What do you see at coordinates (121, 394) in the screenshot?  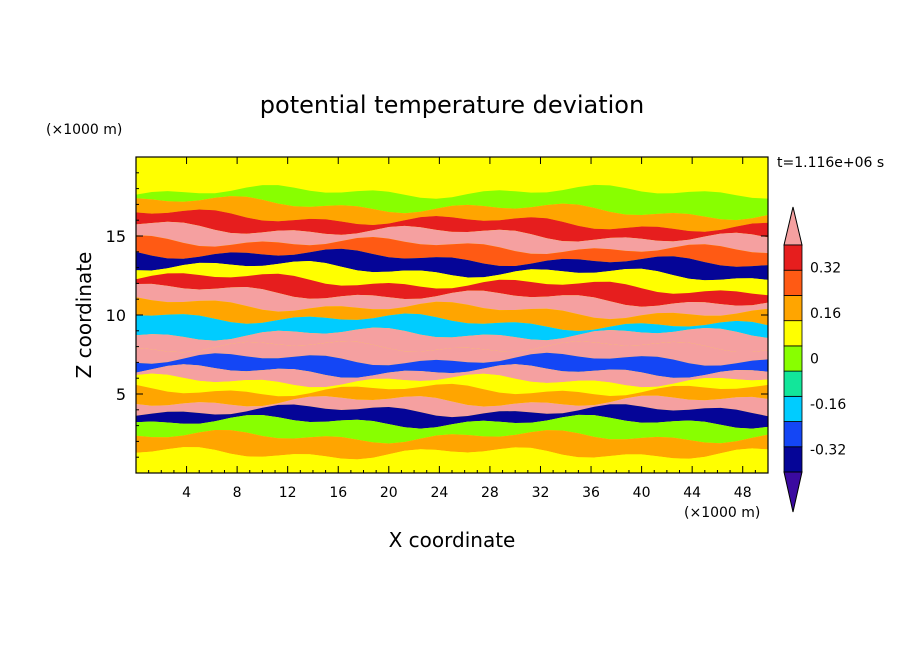 I see `y-tick-label: 5` at bounding box center [121, 394].